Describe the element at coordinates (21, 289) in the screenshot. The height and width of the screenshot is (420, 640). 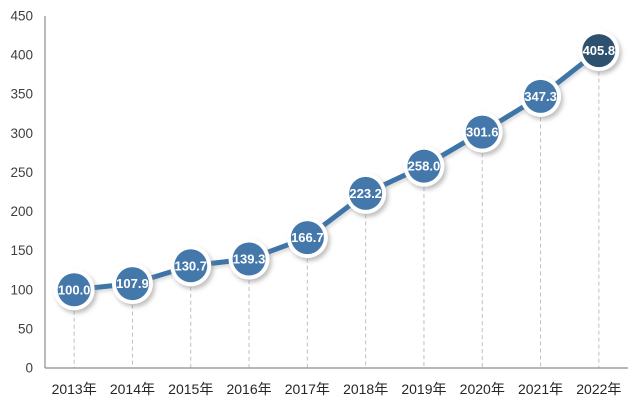
I see `y-axis-tick-label: 100` at that location.